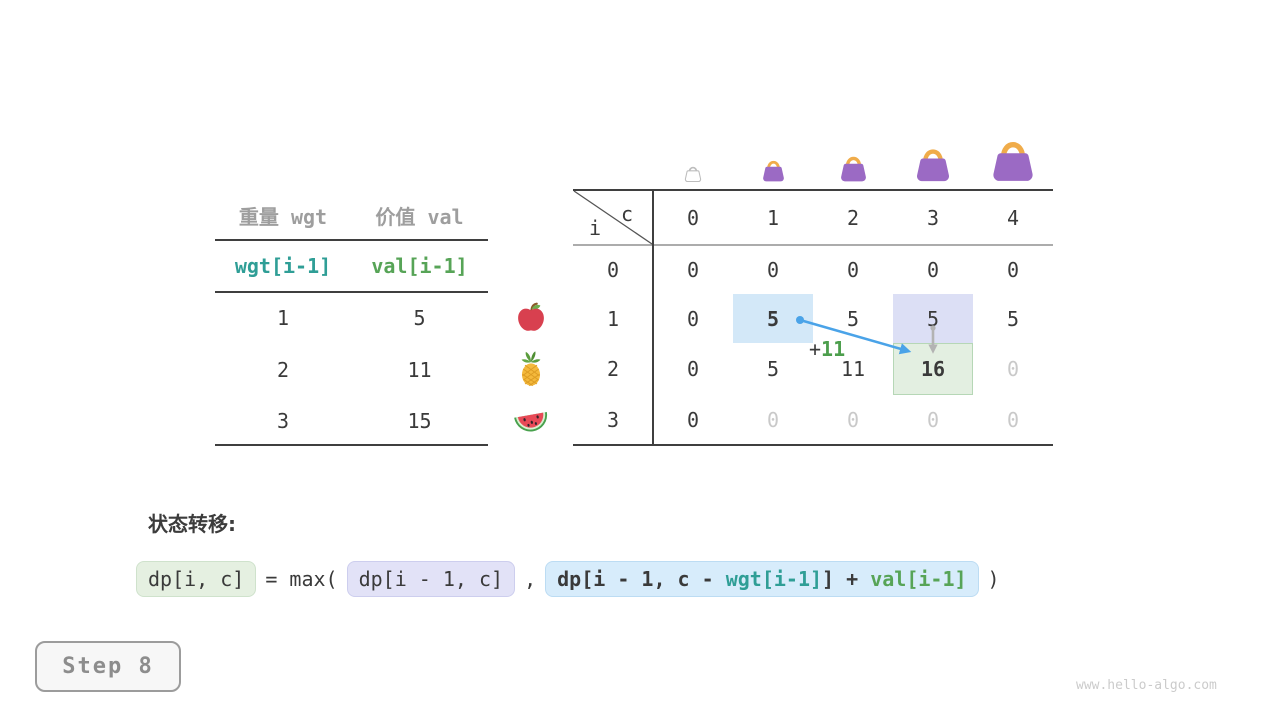 The image size is (1280, 720). What do you see at coordinates (283, 216) in the screenshot?
I see `weight-column-header: 重量 wgt` at bounding box center [283, 216].